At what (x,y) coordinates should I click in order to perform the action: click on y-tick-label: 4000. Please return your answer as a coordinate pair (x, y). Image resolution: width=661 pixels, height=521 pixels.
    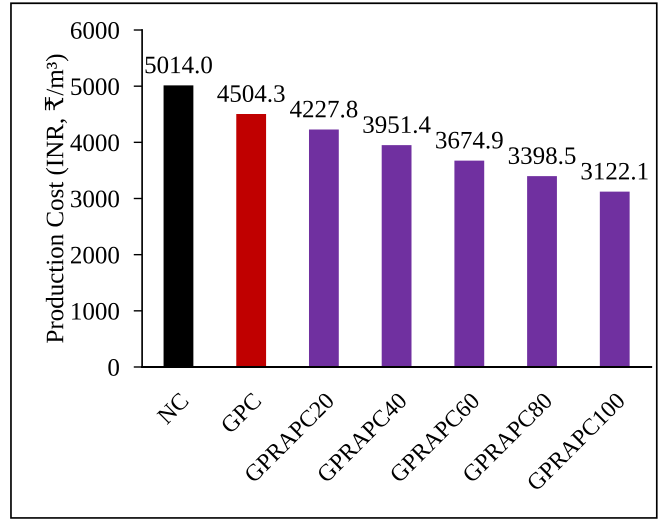
    Looking at the image, I should click on (94, 143).